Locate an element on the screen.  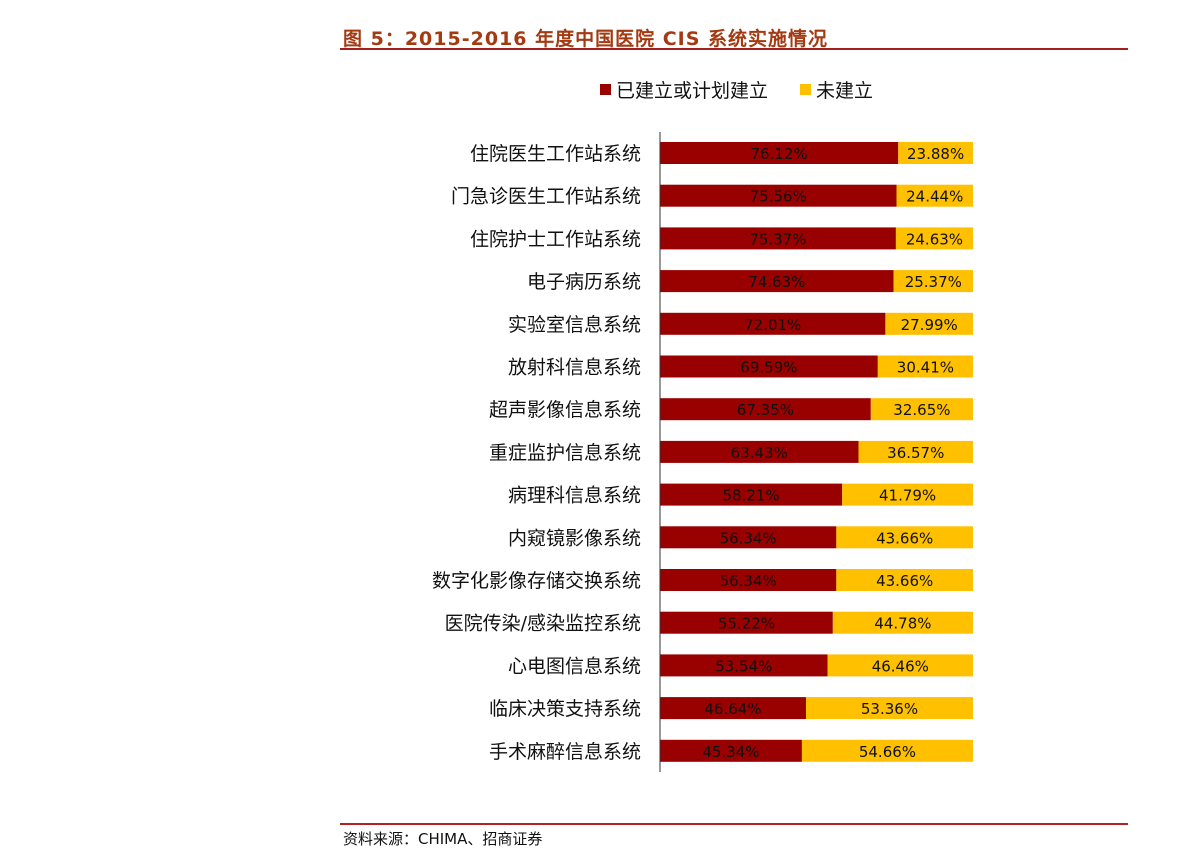
data-label-not-built: 27.99% is located at coordinates (929, 325).